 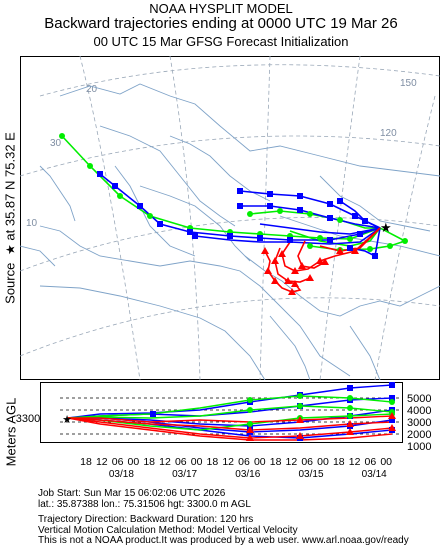 I want to click on grid-label-10: 10, so click(x=32, y=223).